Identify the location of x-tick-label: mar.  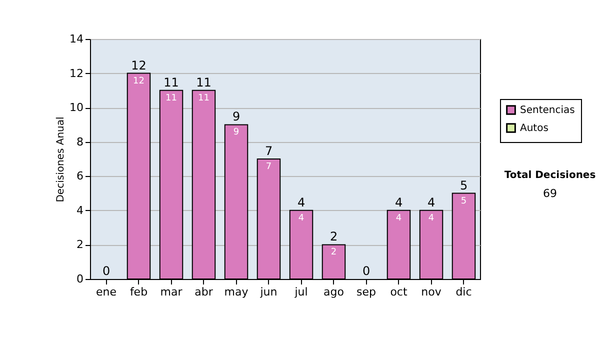
(171, 292).